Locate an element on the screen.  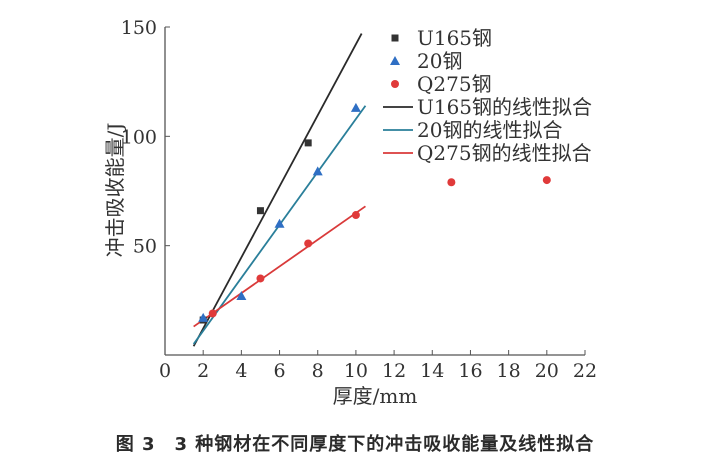
x-tick-label: 0 is located at coordinates (165, 371).